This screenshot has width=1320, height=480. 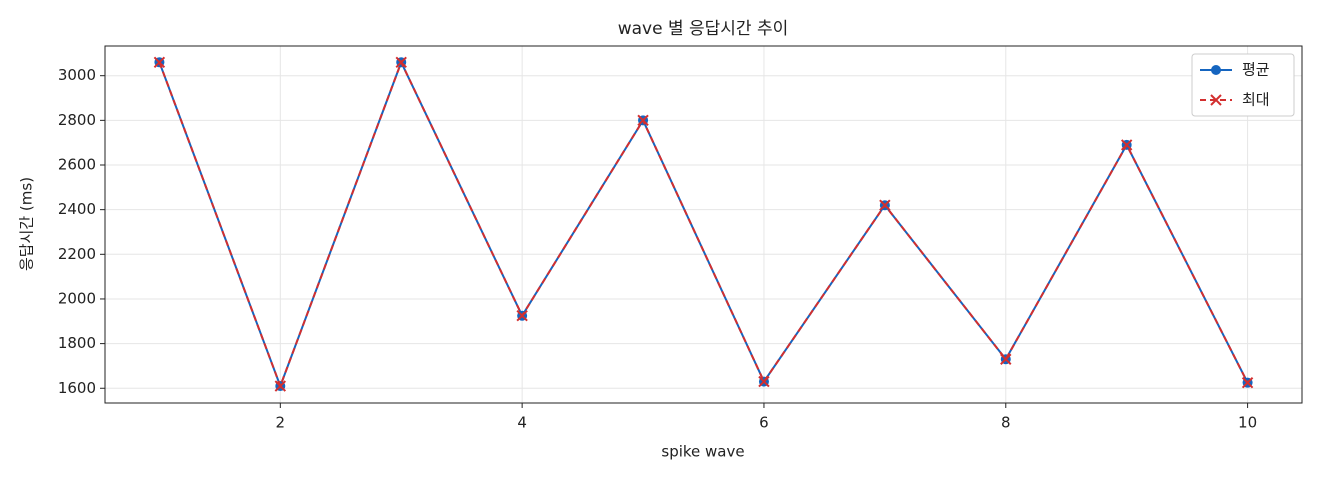 I want to click on x-tick-label: 8, so click(x=1006, y=423).